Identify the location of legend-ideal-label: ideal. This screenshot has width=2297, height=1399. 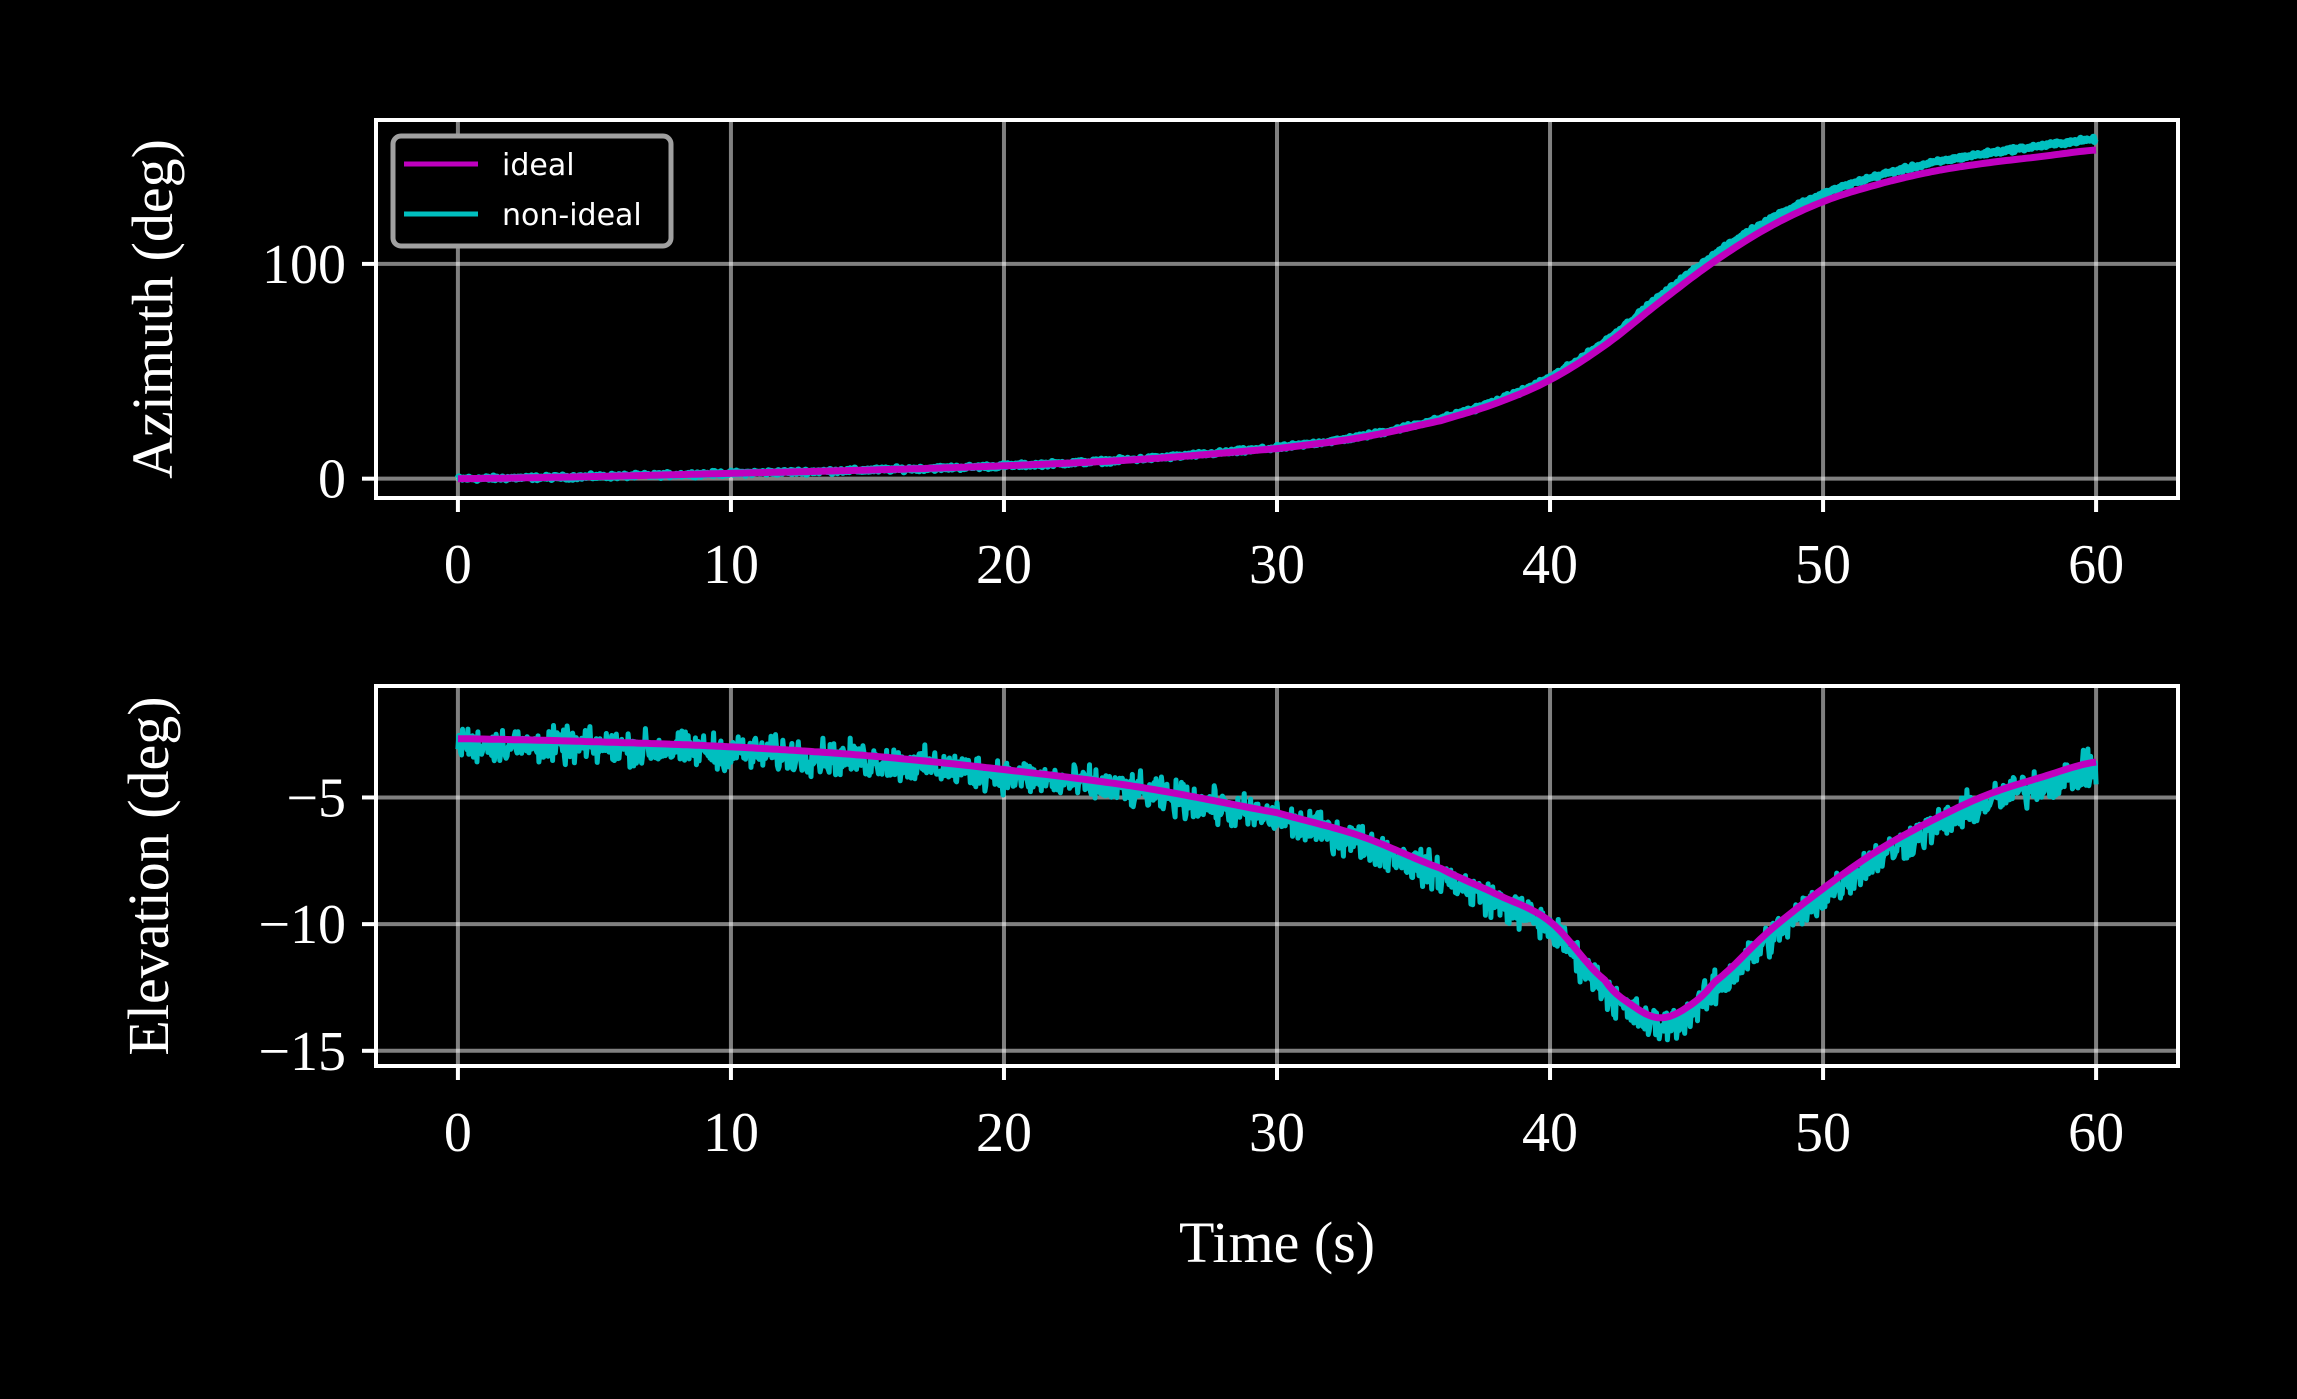
(538, 165).